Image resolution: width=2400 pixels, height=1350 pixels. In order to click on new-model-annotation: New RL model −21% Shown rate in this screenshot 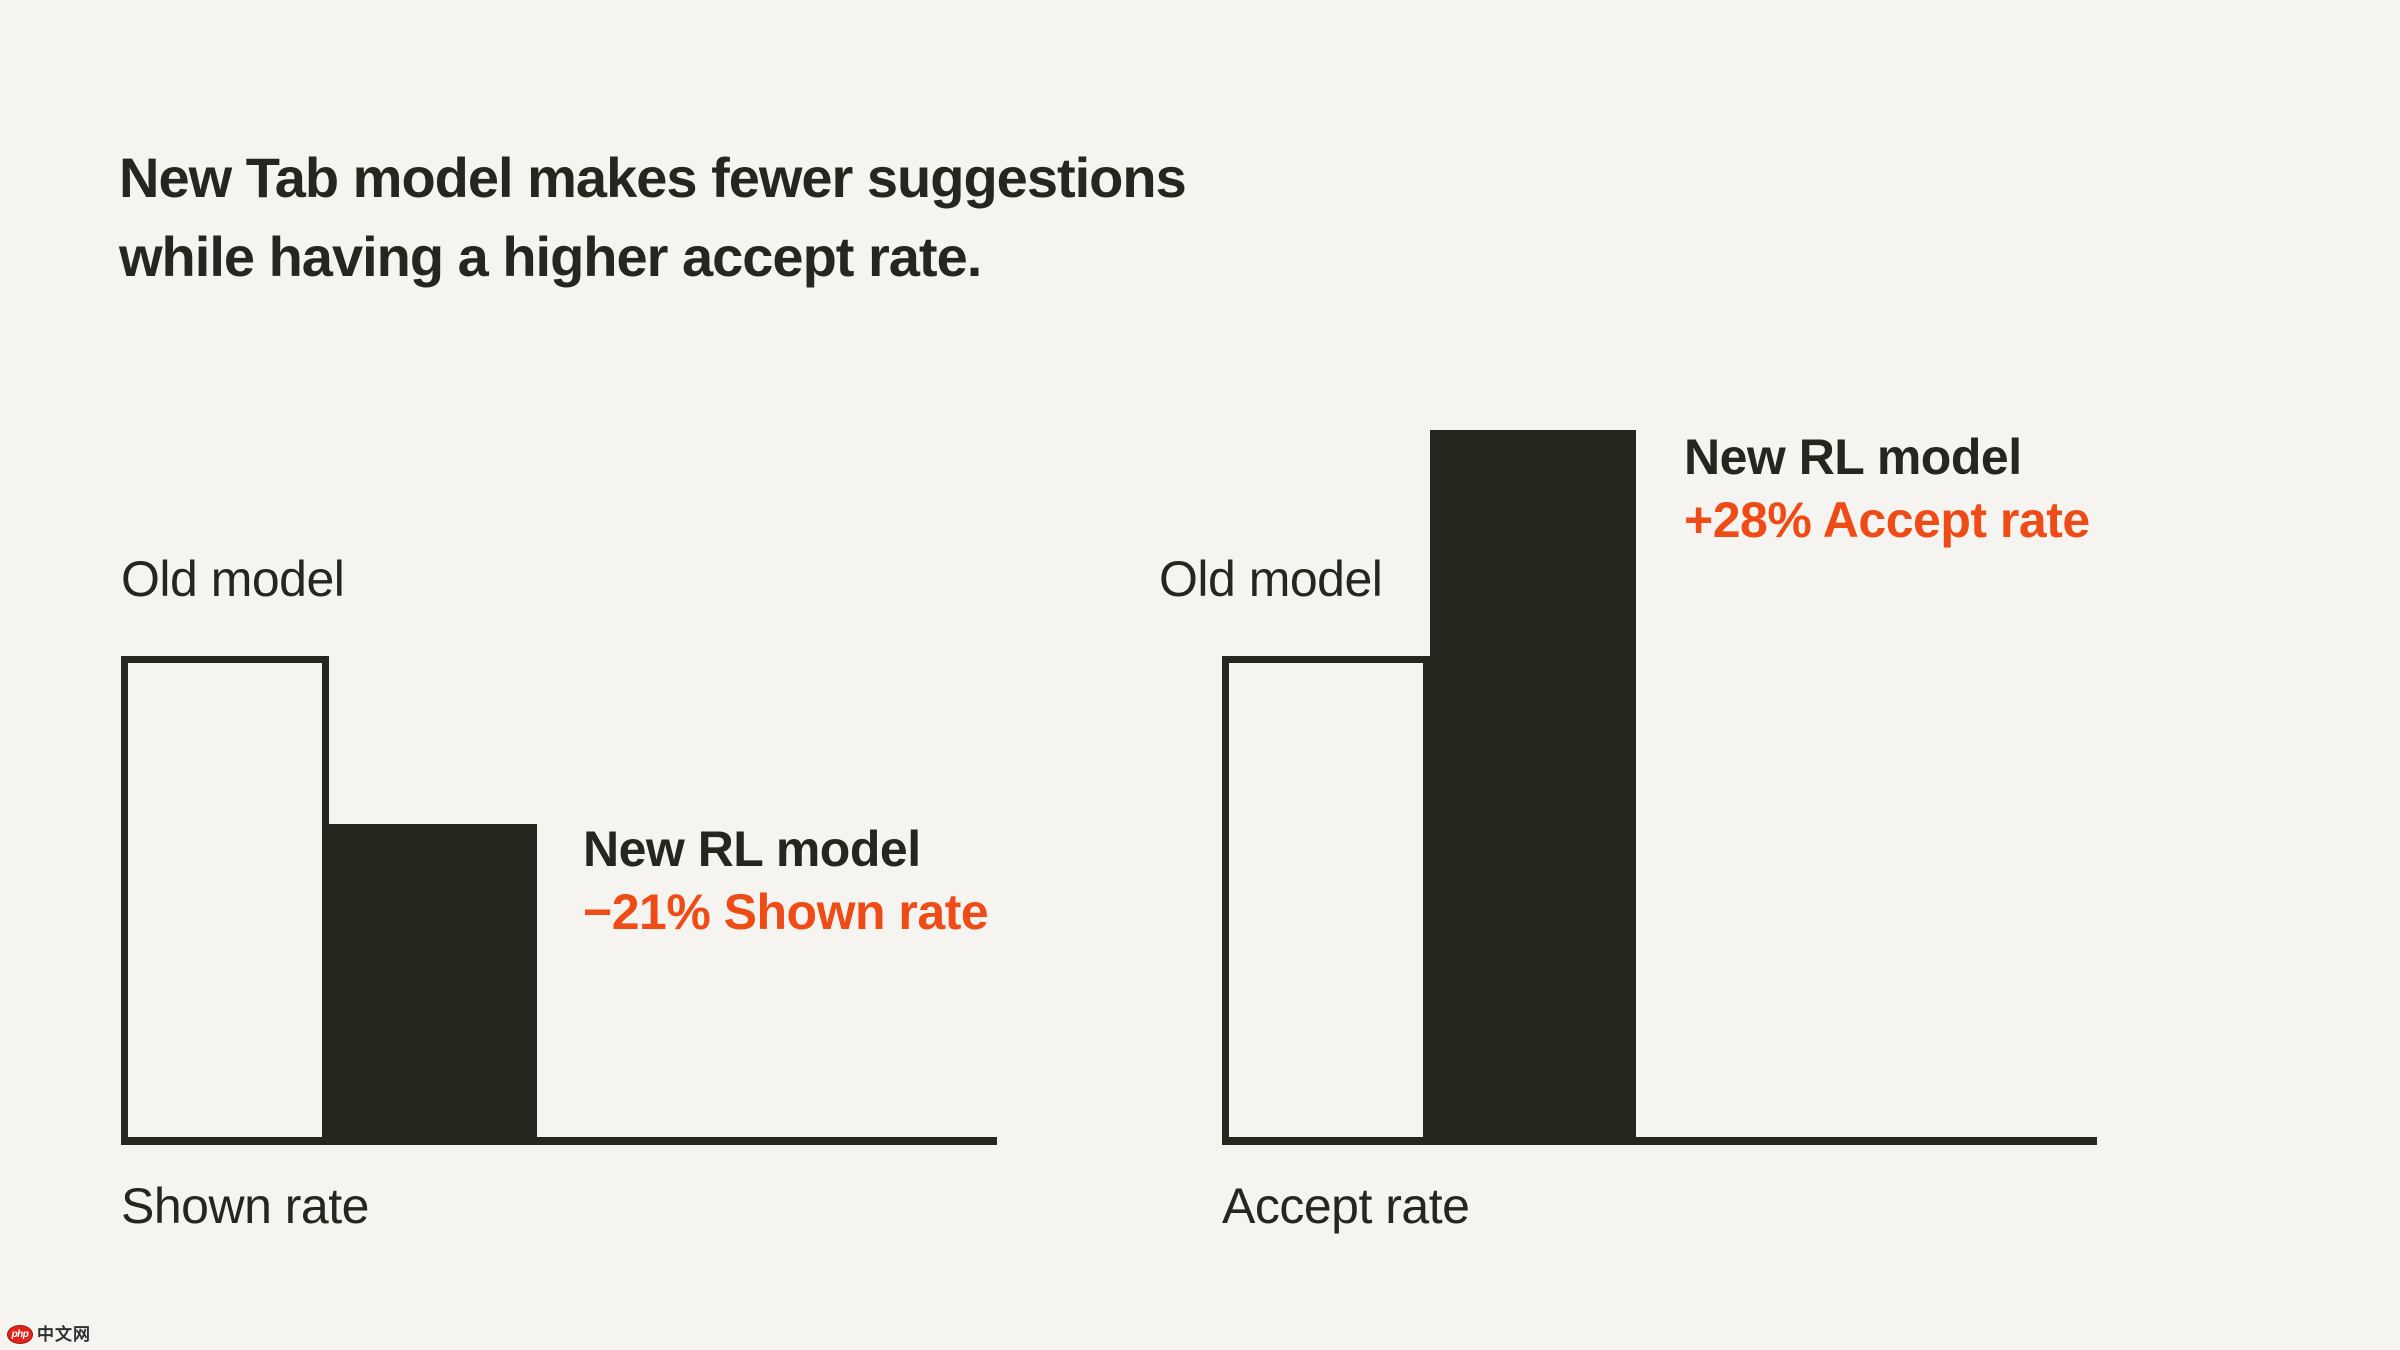, I will do `click(786, 881)`.